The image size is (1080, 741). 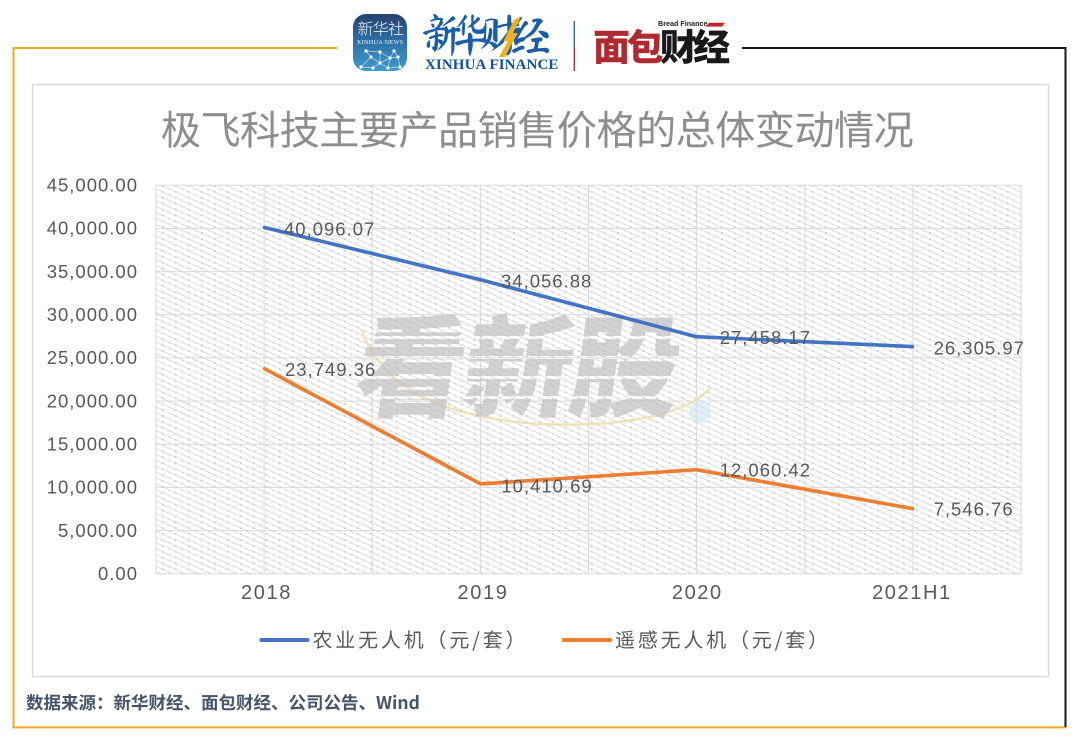 What do you see at coordinates (683, 23) in the screenshot?
I see `svg-text: Bread Finance` at bounding box center [683, 23].